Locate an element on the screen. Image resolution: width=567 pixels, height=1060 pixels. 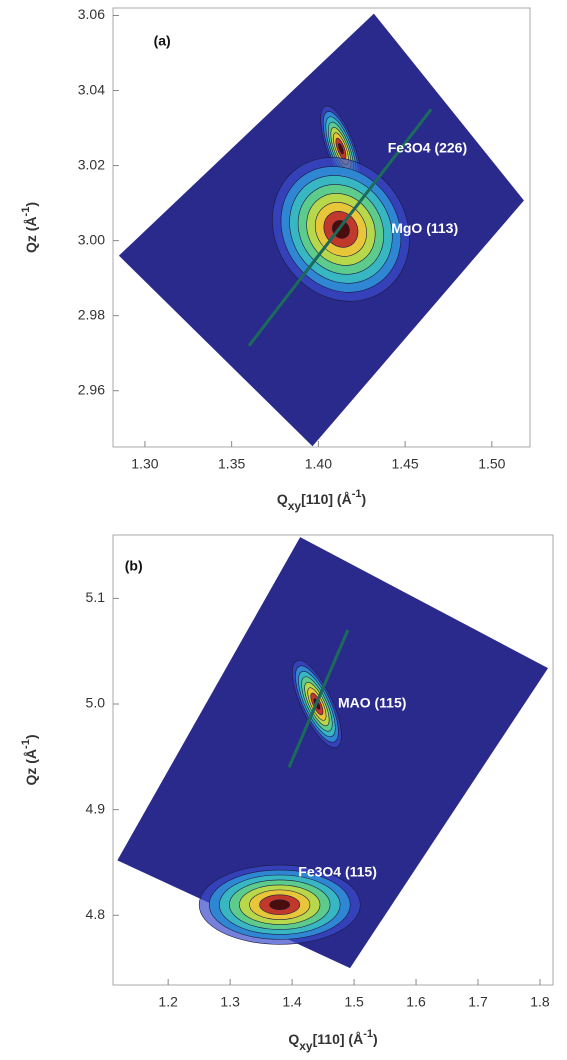
x-tick-label: 1.6 is located at coordinates (416, 1002).